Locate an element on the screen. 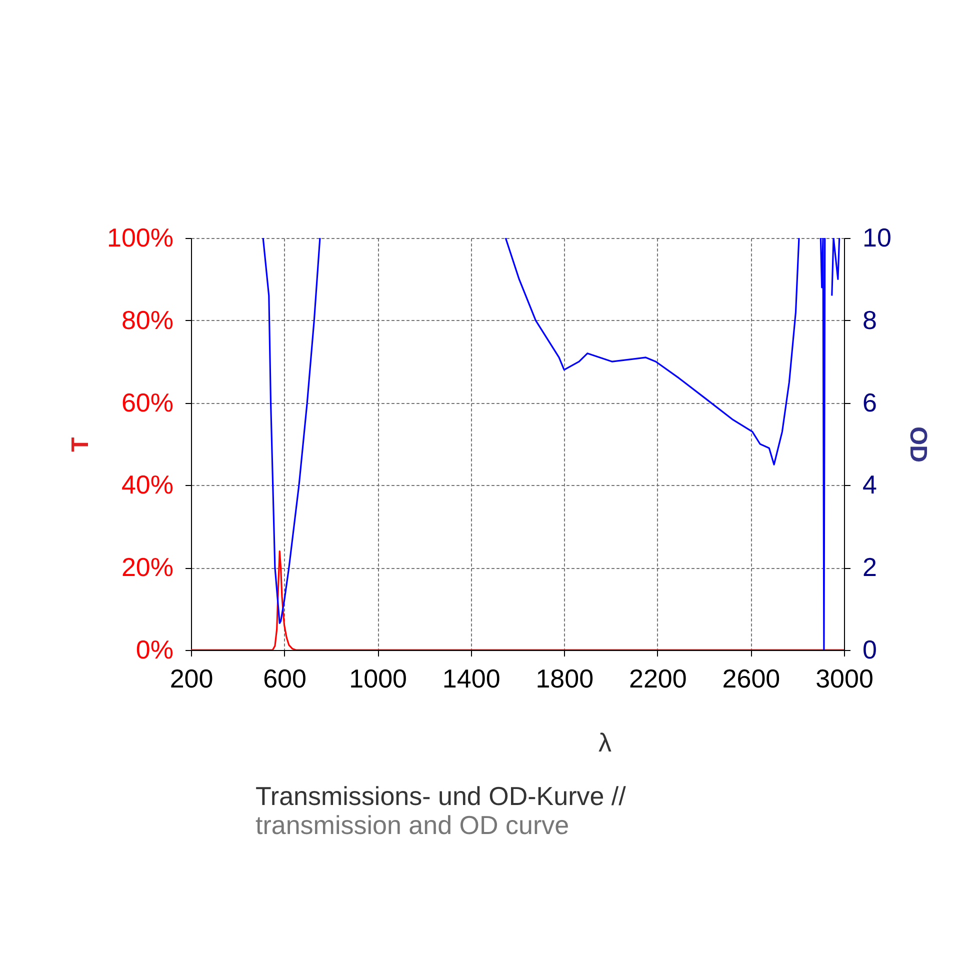  x-tick-label: 1400 is located at coordinates (471, 679).